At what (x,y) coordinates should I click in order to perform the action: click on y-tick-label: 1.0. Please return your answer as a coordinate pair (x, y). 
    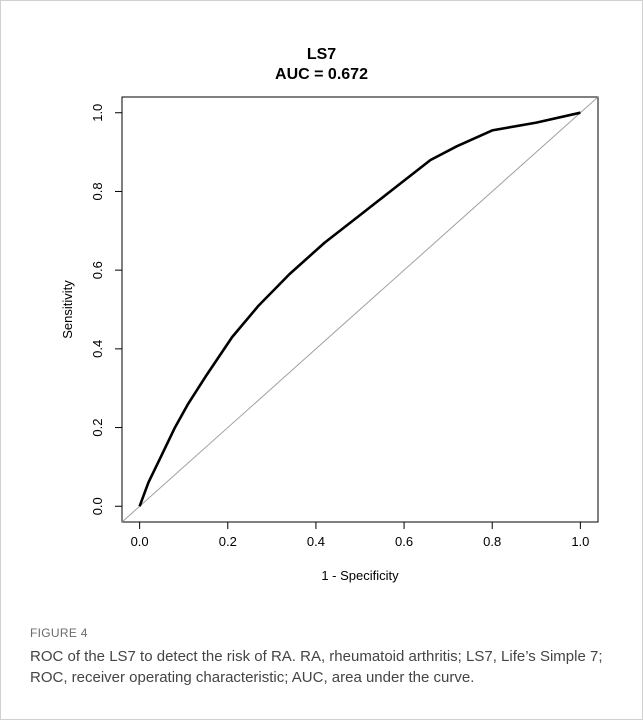
    Looking at the image, I should click on (97, 113).